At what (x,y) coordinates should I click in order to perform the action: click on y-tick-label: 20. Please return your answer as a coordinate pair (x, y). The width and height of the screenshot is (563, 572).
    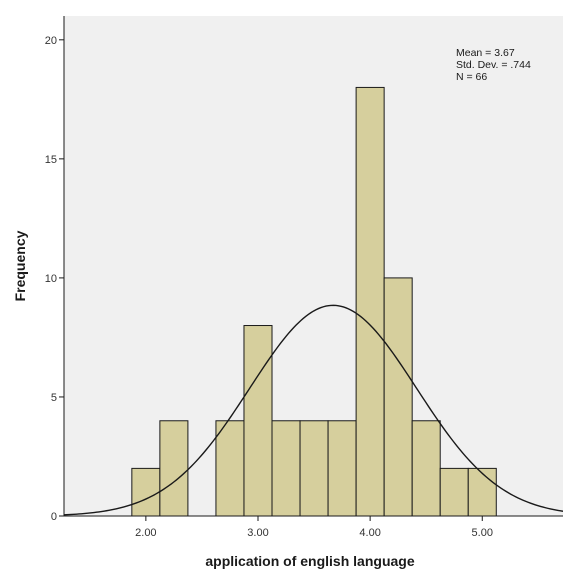
    Looking at the image, I should click on (51, 41).